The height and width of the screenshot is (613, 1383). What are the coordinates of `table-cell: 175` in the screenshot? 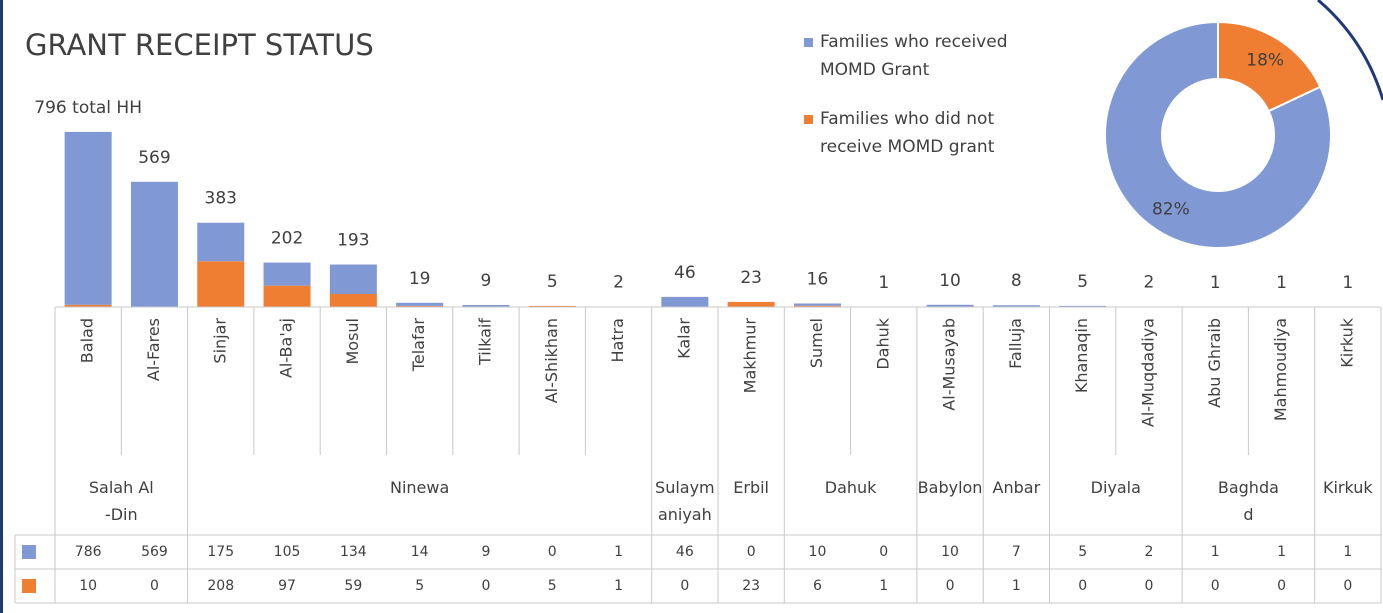 It's located at (220, 552).